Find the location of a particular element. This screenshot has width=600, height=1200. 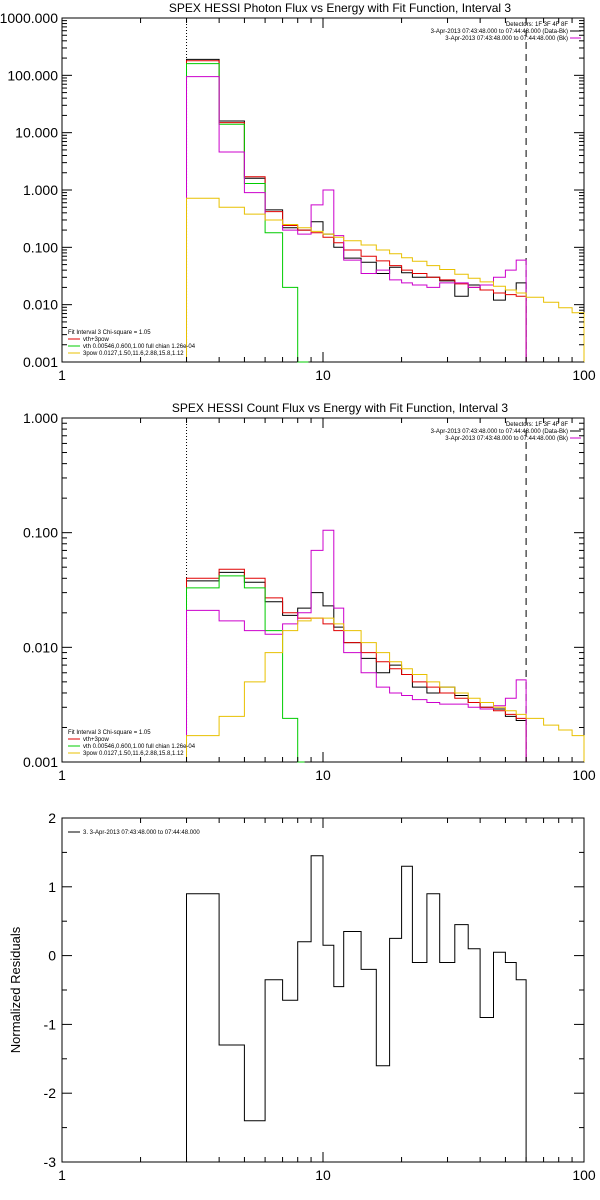

y-tick-label: 1 is located at coordinates (52, 887).